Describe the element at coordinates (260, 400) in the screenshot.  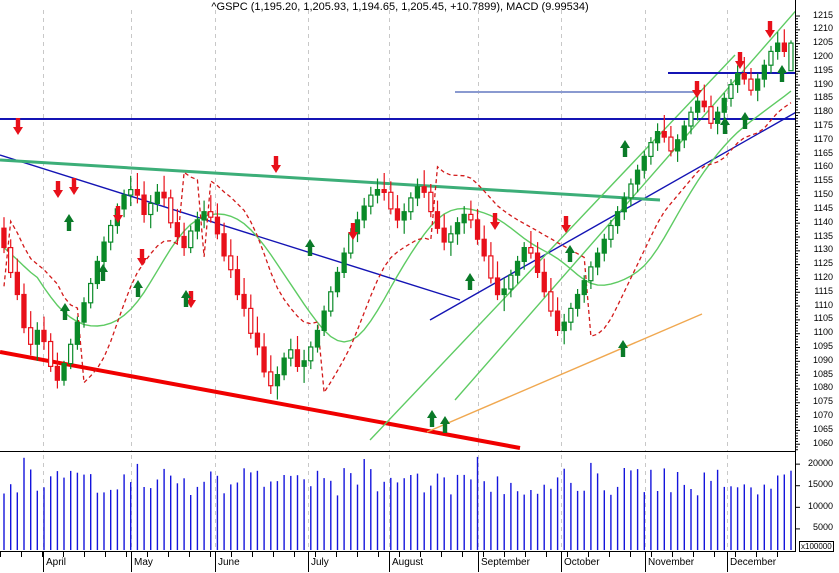
I see `descending-red-support` at that location.